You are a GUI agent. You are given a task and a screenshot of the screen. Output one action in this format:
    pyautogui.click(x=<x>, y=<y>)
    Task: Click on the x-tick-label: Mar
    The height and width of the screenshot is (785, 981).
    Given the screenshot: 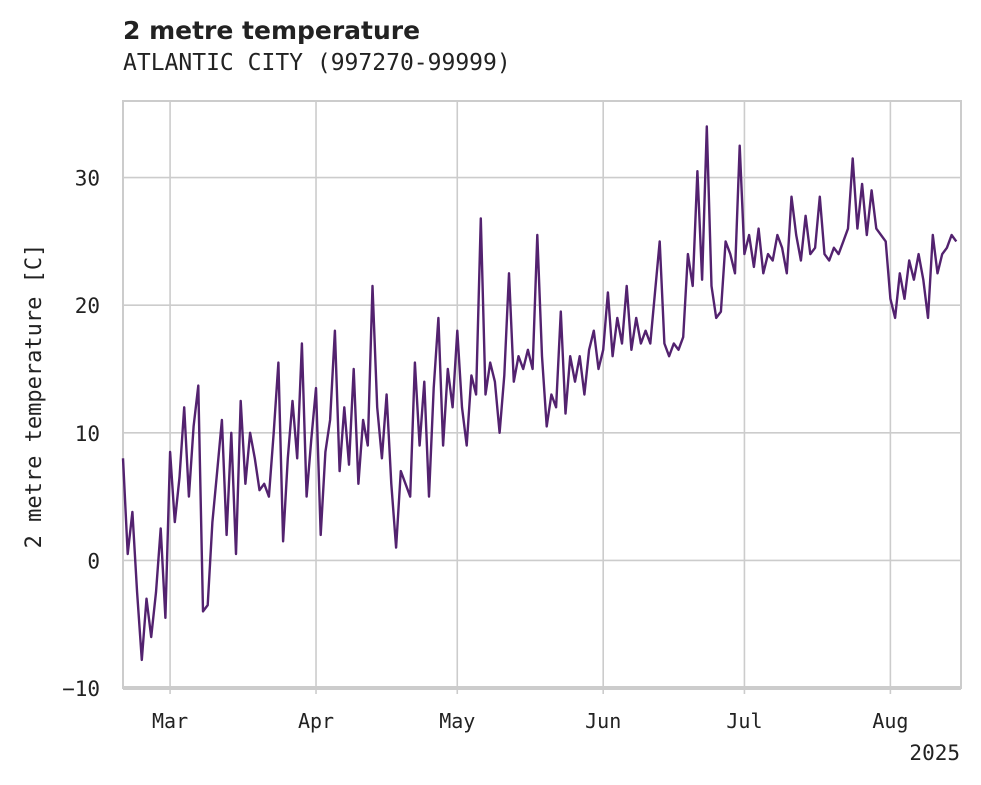 What is the action you would take?
    pyautogui.click(x=170, y=721)
    